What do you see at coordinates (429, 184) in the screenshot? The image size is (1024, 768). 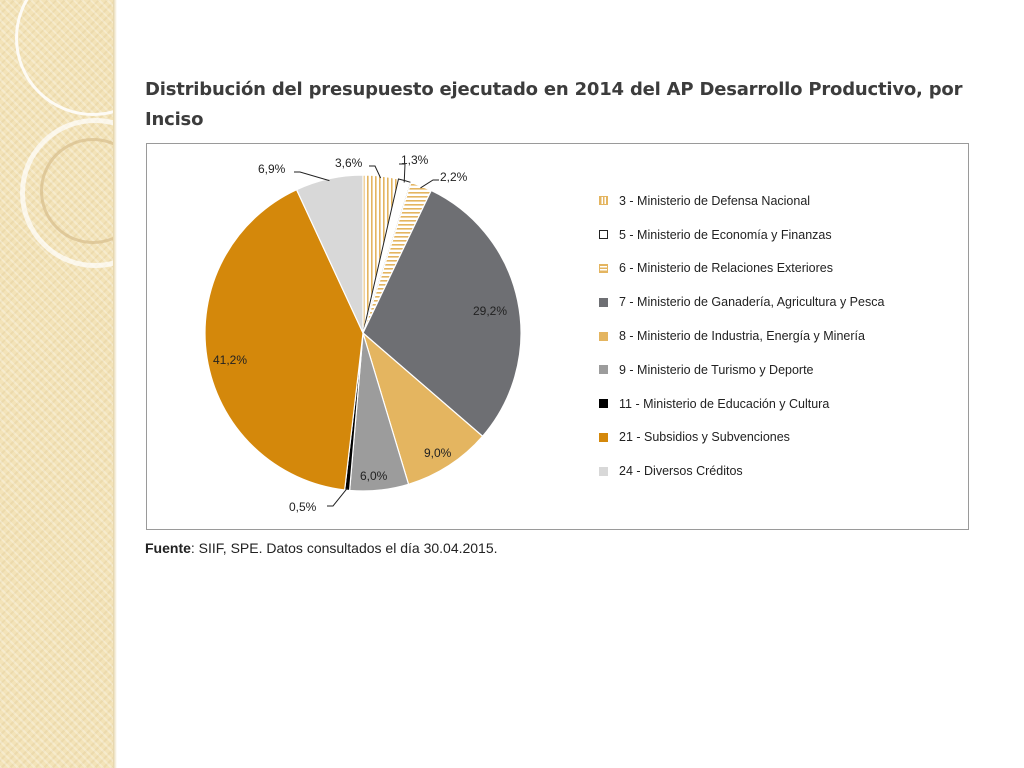 I see `leader-line-6-ministerio-de-relaciones-exteriores` at bounding box center [429, 184].